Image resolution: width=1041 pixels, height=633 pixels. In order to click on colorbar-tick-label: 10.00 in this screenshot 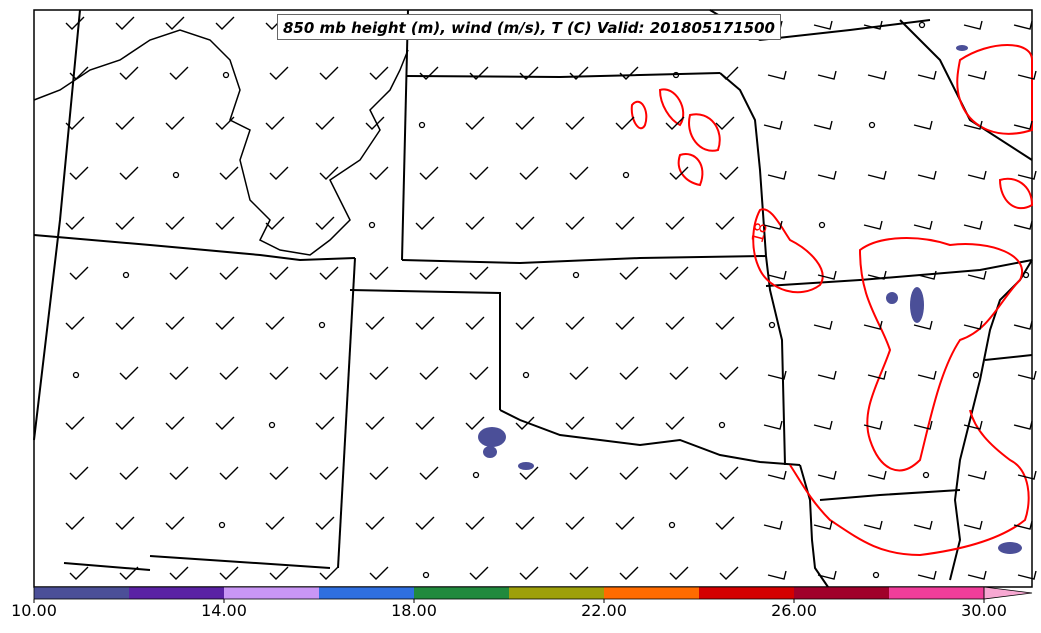, I will do `click(34, 610)`.